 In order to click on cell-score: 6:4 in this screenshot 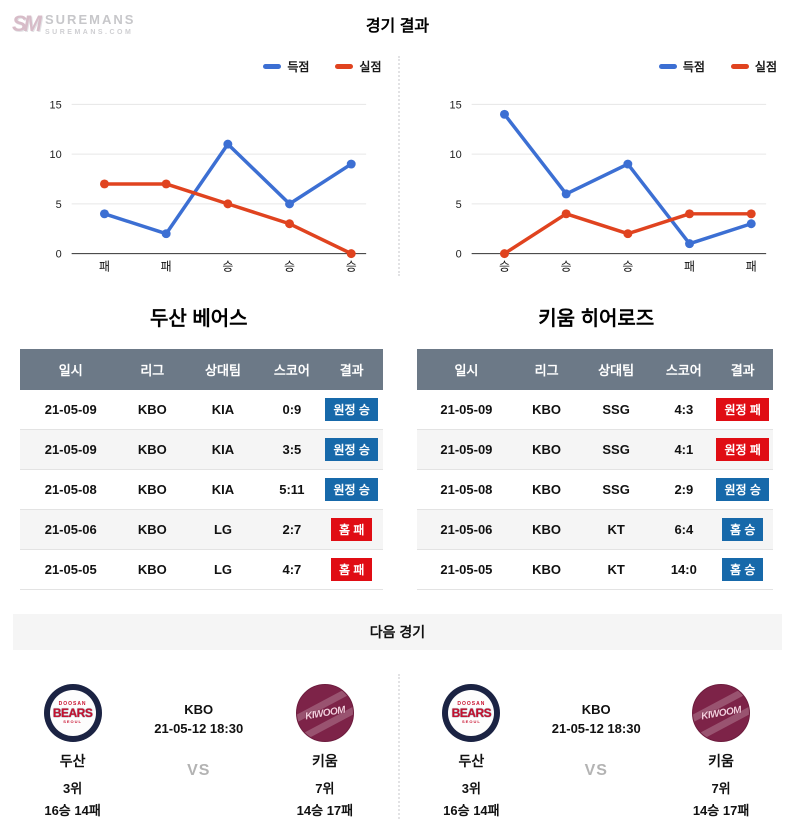, I will do `click(683, 530)`.